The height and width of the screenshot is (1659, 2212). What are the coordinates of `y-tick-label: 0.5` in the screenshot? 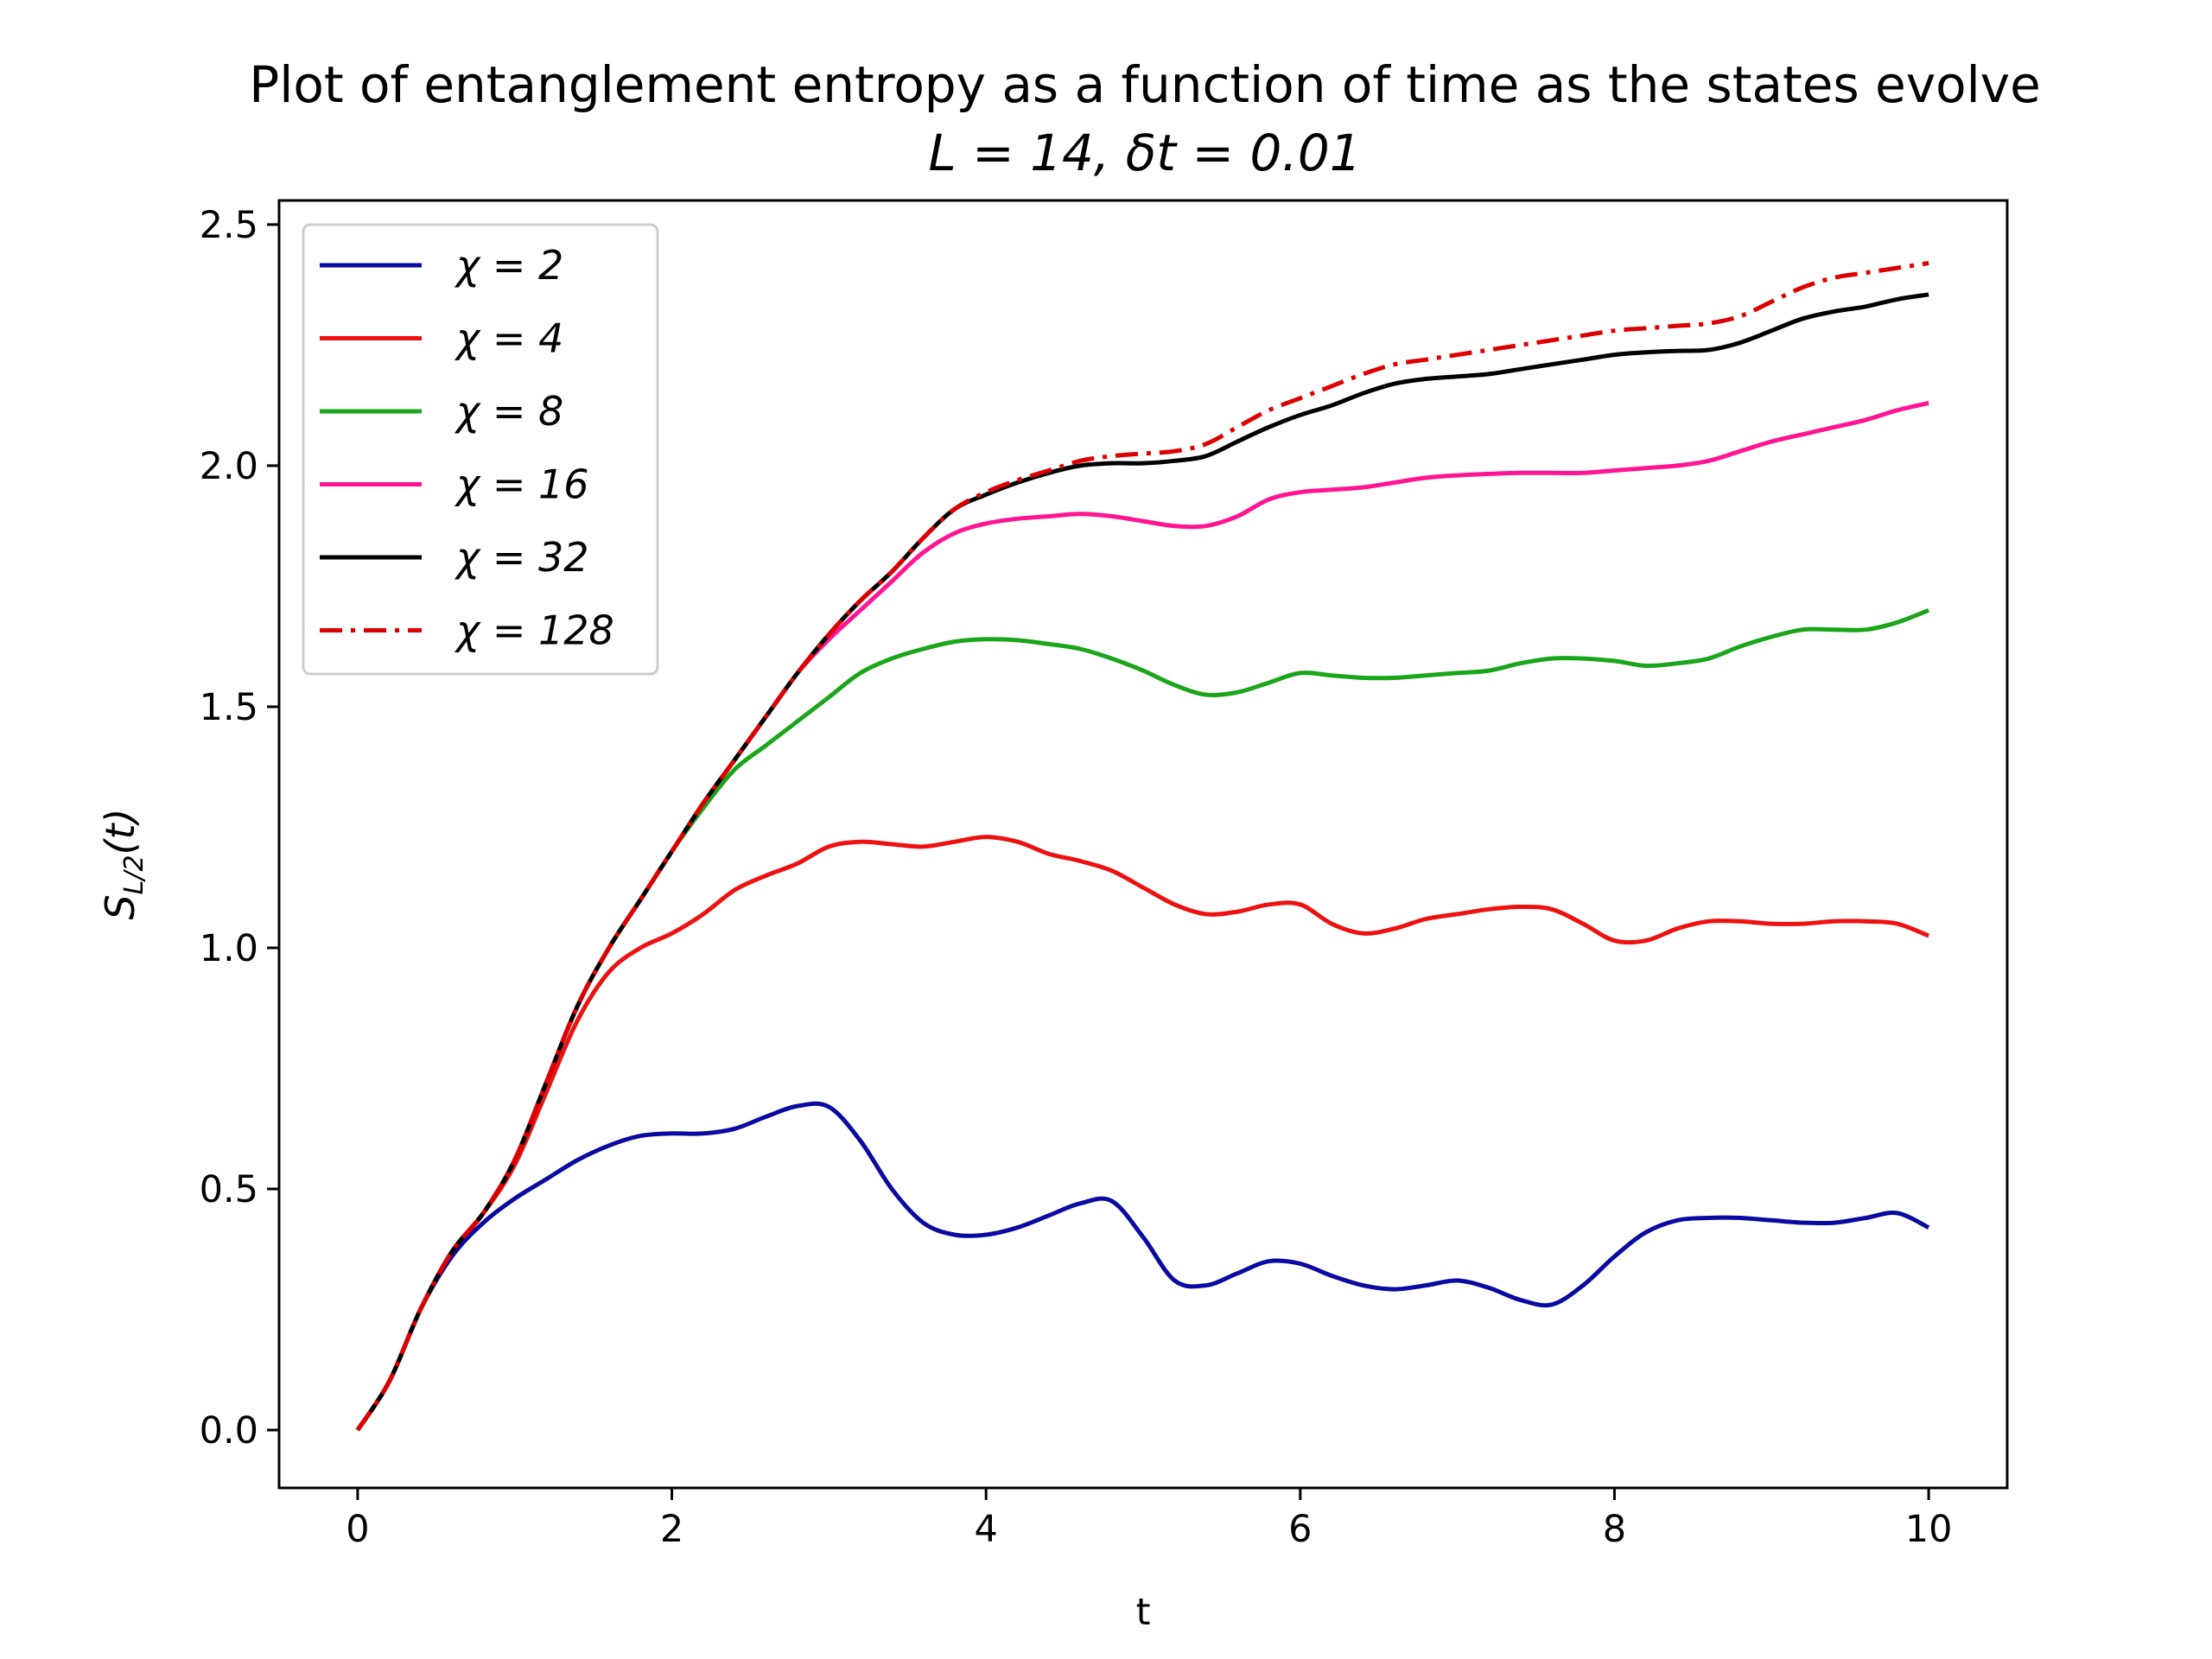 It's located at (229, 1189).